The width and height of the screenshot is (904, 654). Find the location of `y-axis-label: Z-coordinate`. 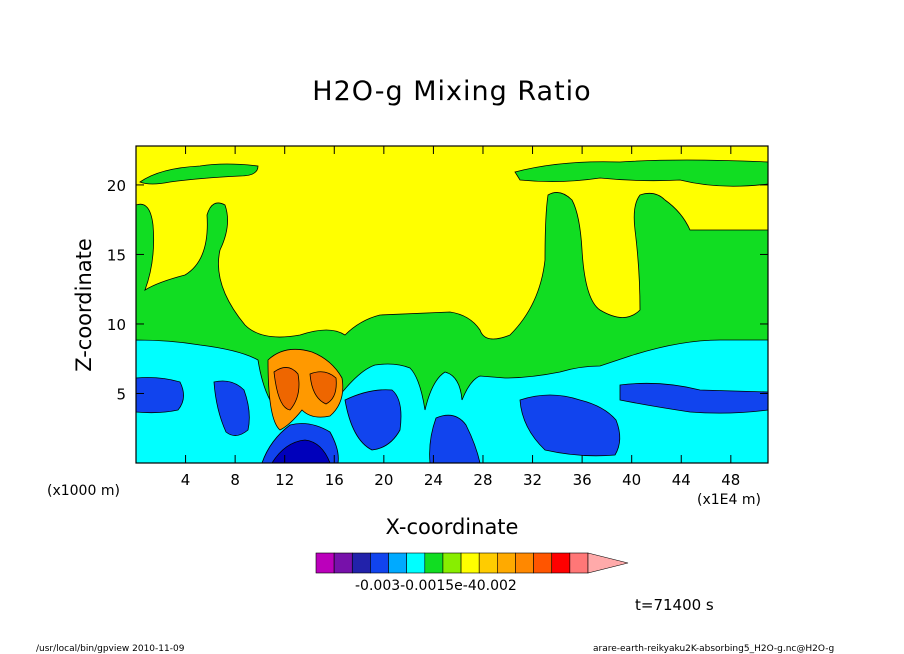

y-axis-label: Z-coordinate is located at coordinates (84, 305).